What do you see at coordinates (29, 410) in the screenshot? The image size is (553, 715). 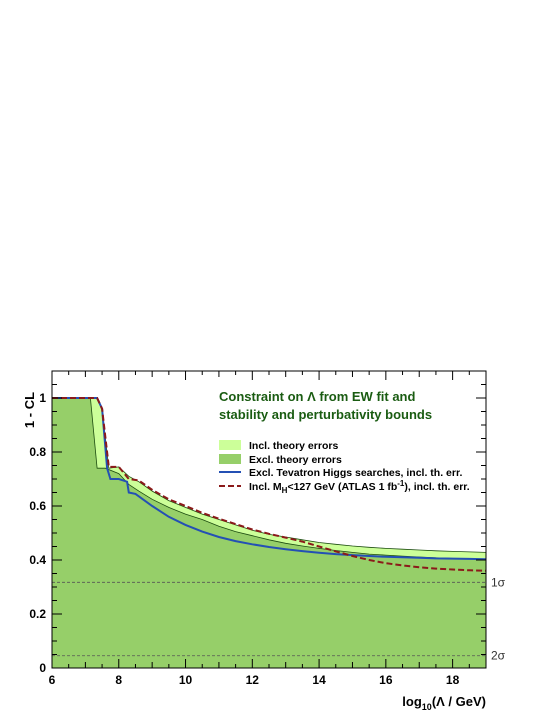 I see `y-axis-title: 1 - CL` at bounding box center [29, 410].